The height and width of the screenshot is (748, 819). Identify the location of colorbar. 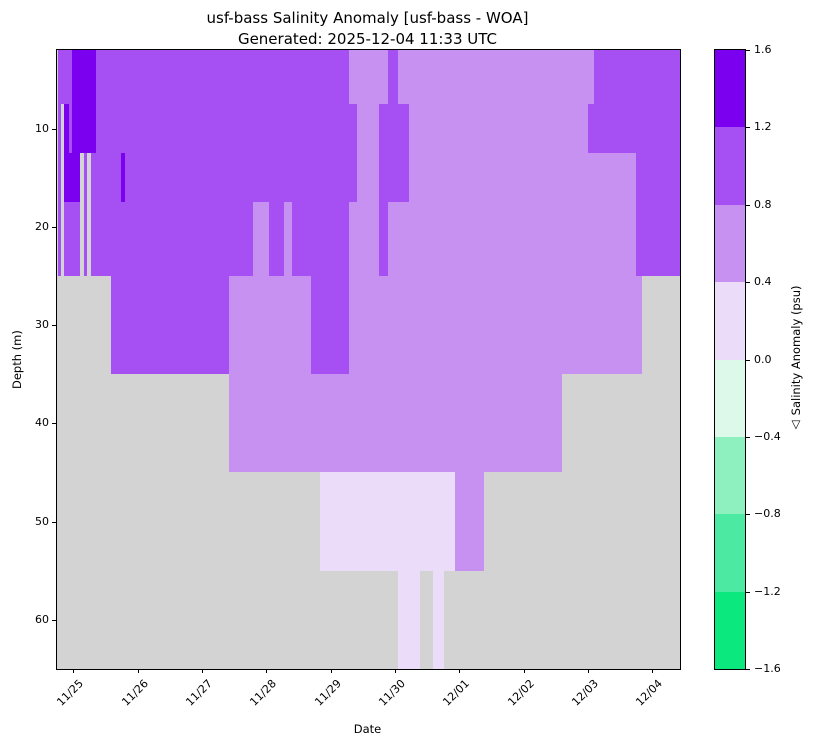
(730, 359).